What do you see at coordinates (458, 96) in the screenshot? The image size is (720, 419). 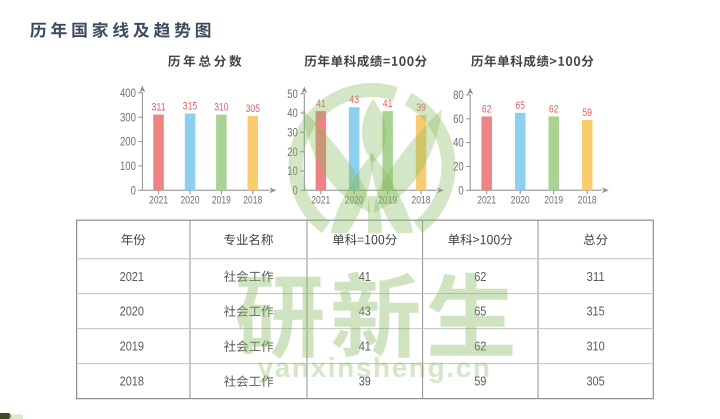 I see `svg-text: 80` at bounding box center [458, 96].